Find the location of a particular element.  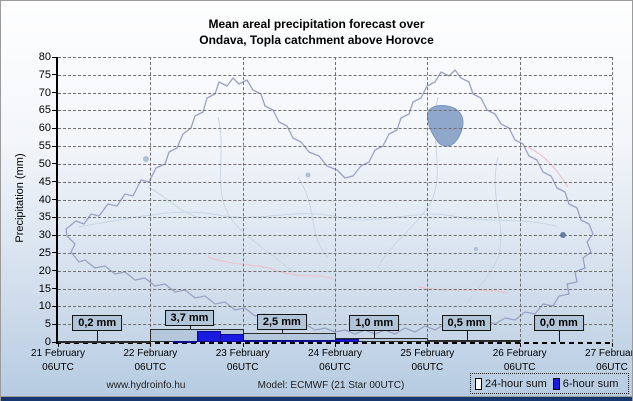

legend-item-24-hour-sum: 24-hour sum is located at coordinates (511, 383).